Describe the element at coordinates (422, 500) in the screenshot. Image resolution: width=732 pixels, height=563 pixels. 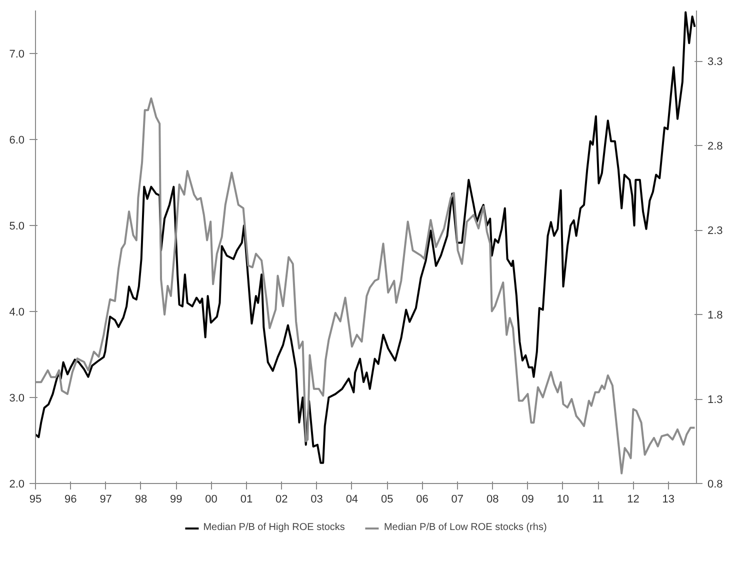
I see `x-tick-label: 06` at that location.